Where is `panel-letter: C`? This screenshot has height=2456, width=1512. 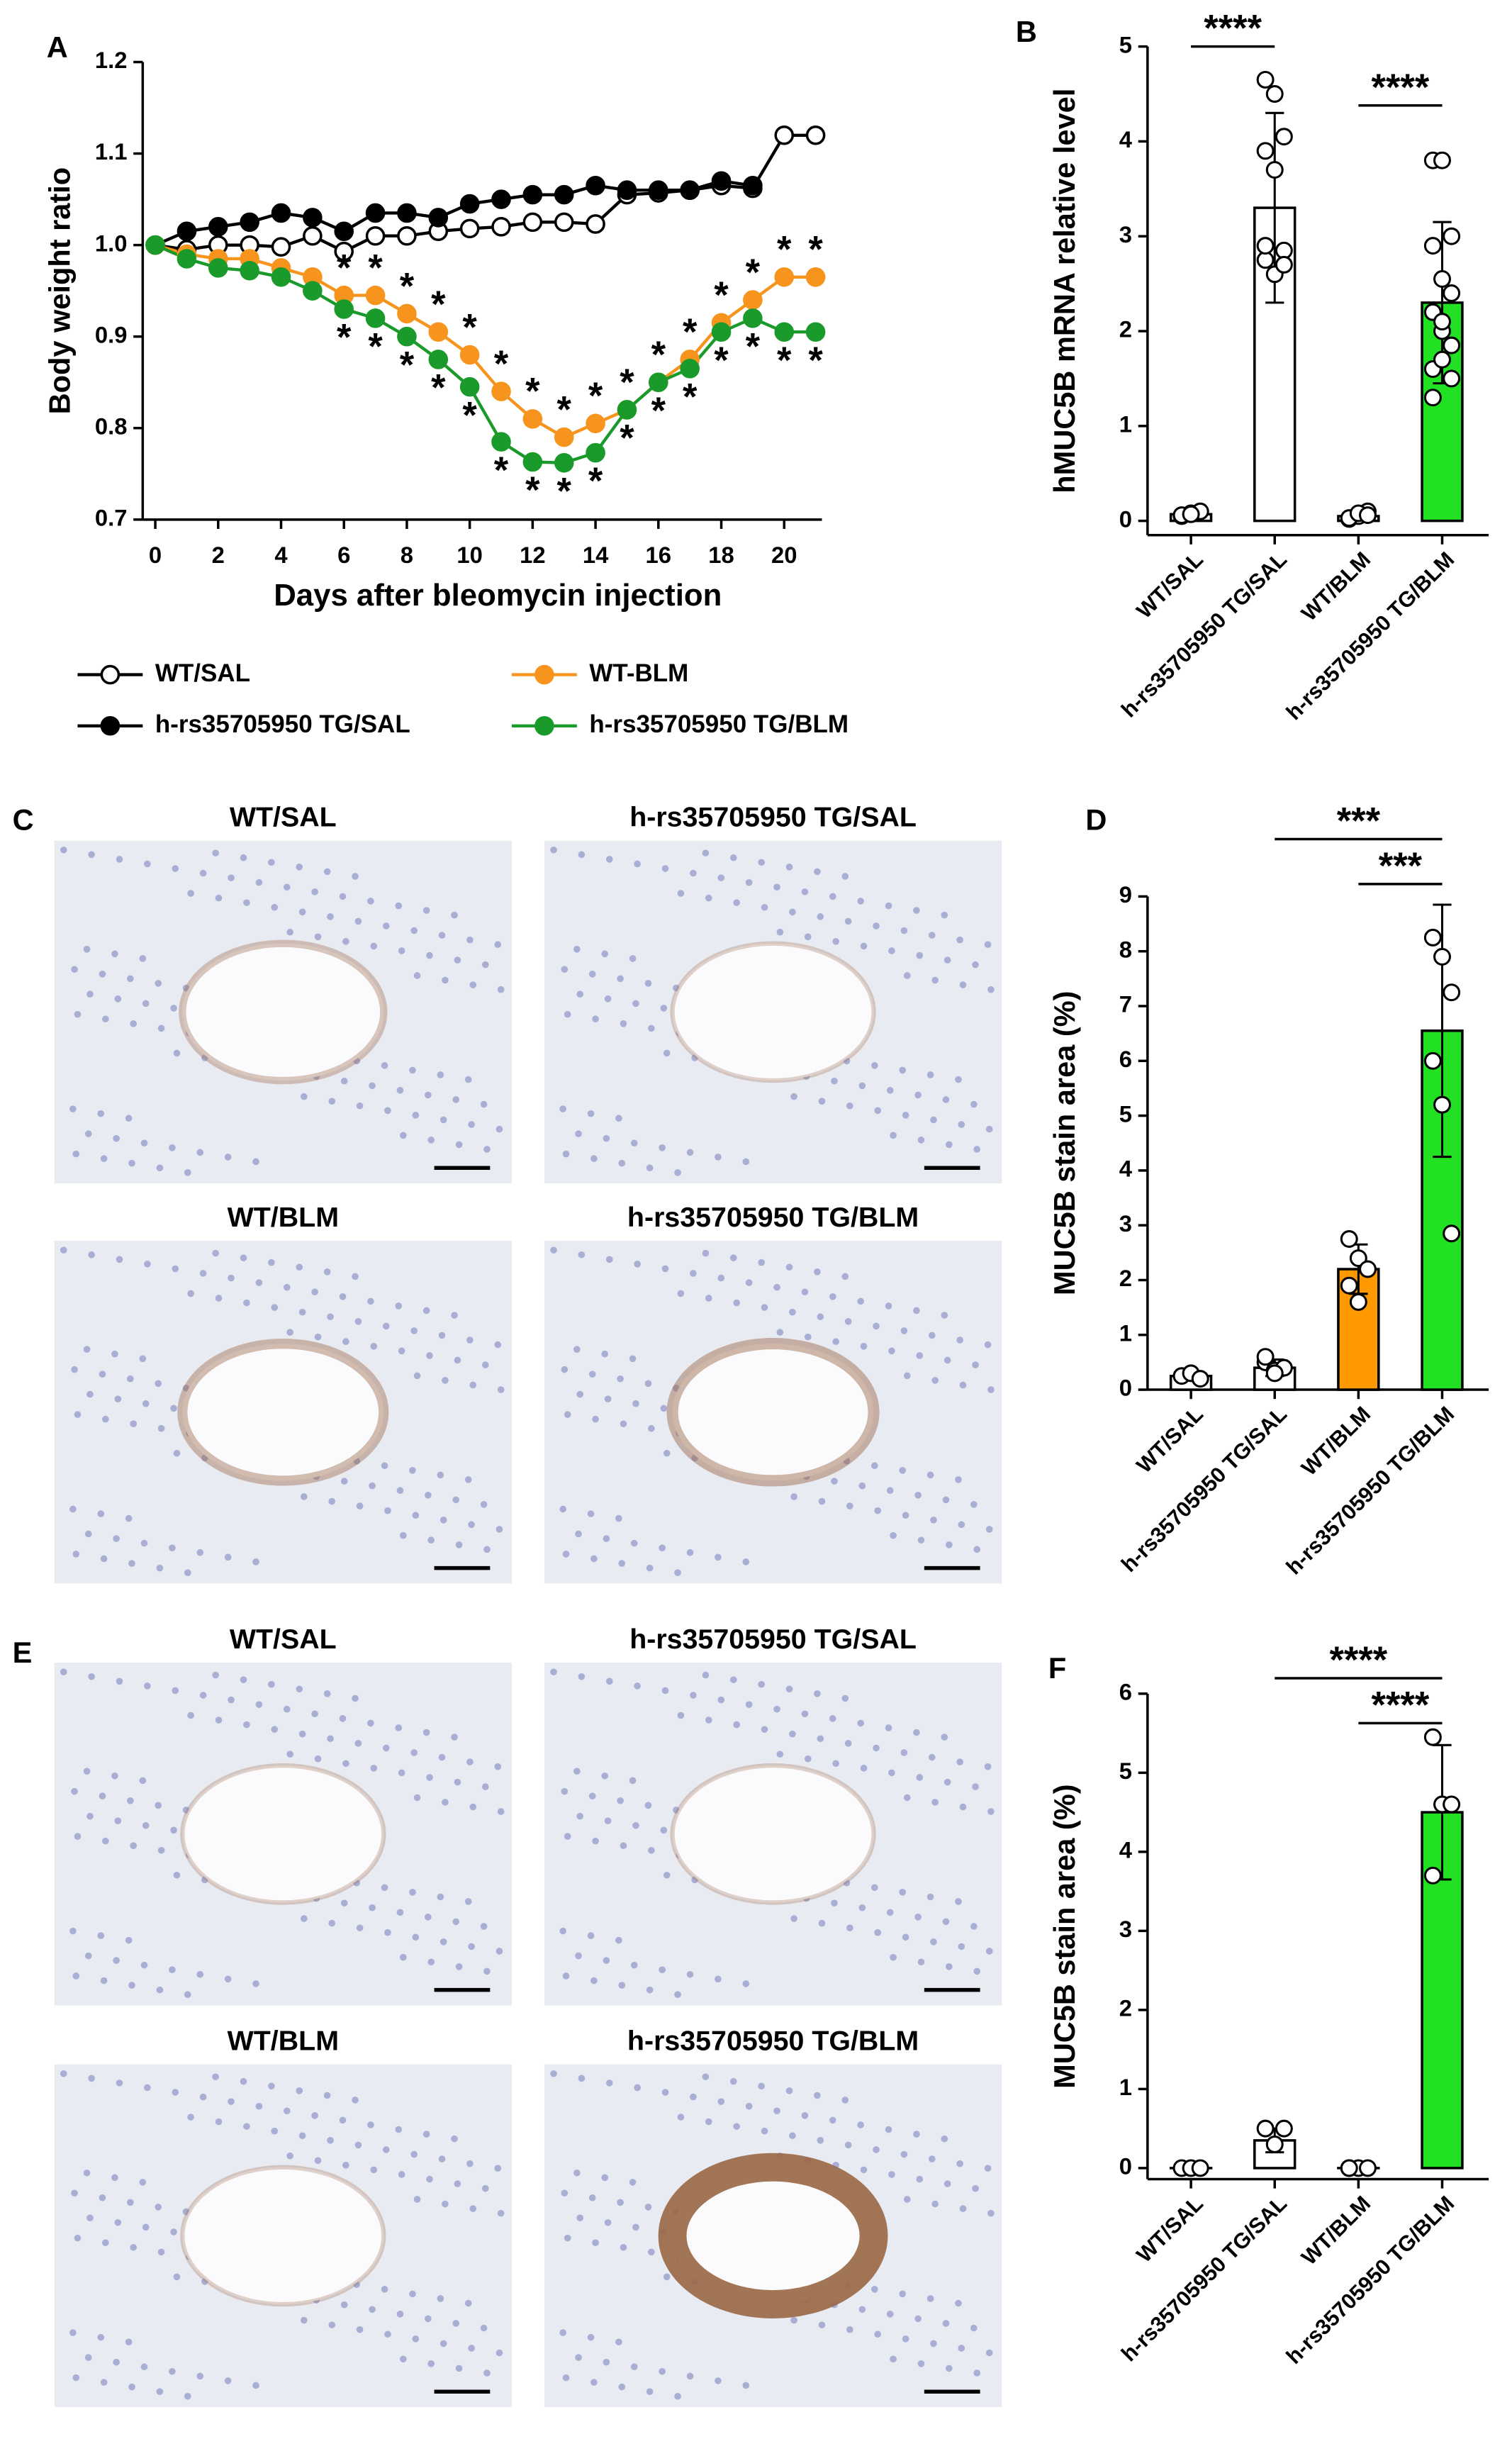
panel-letter: C is located at coordinates (23, 819).